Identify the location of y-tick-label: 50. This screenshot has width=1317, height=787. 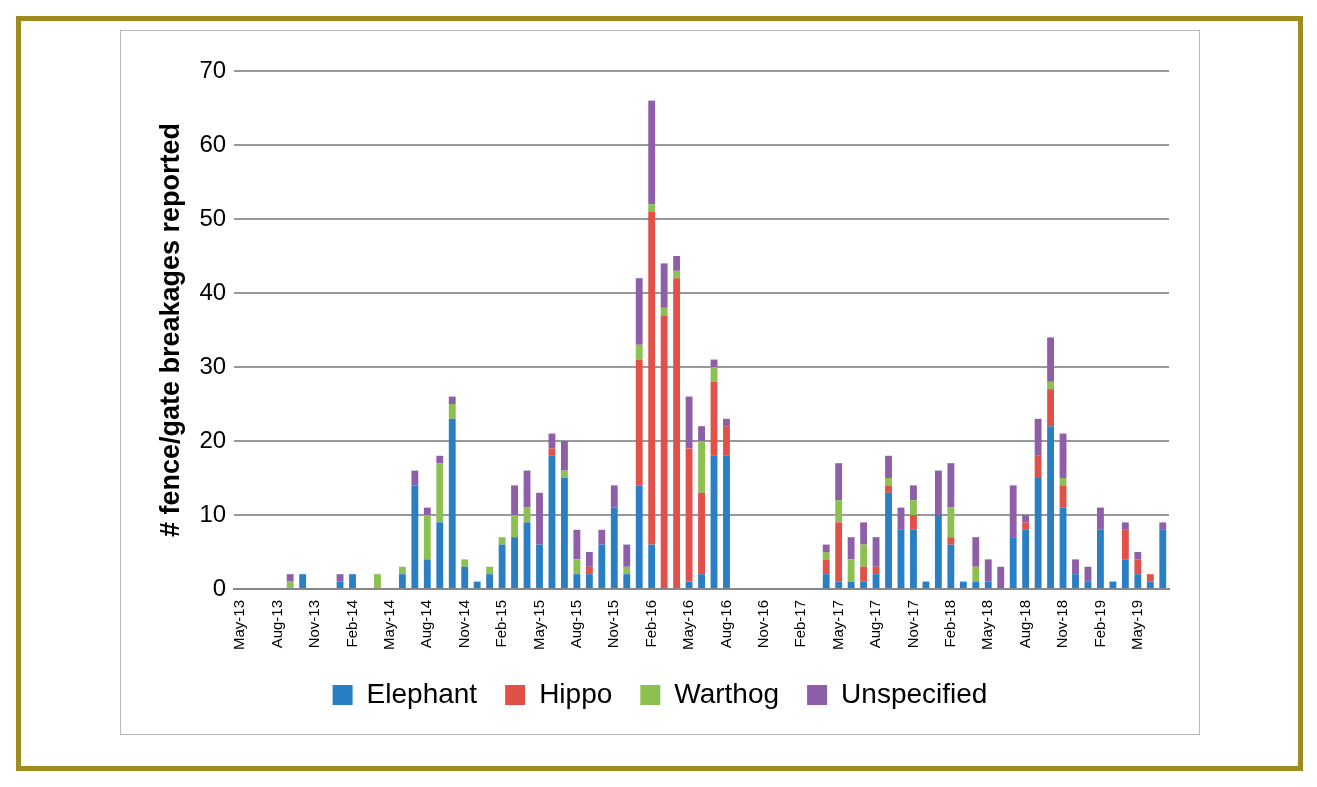
(213, 217).